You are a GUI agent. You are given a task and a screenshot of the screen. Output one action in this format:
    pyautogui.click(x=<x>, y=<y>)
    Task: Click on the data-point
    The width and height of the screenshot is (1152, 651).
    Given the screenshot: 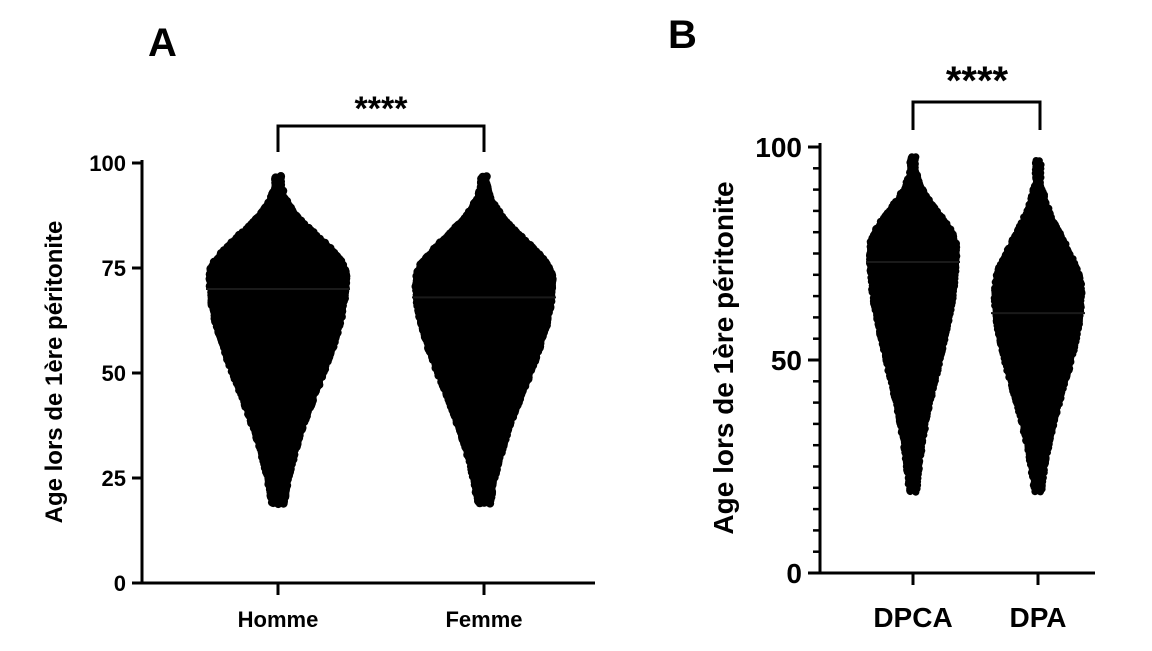 What is the action you would take?
    pyautogui.click(x=281, y=176)
    